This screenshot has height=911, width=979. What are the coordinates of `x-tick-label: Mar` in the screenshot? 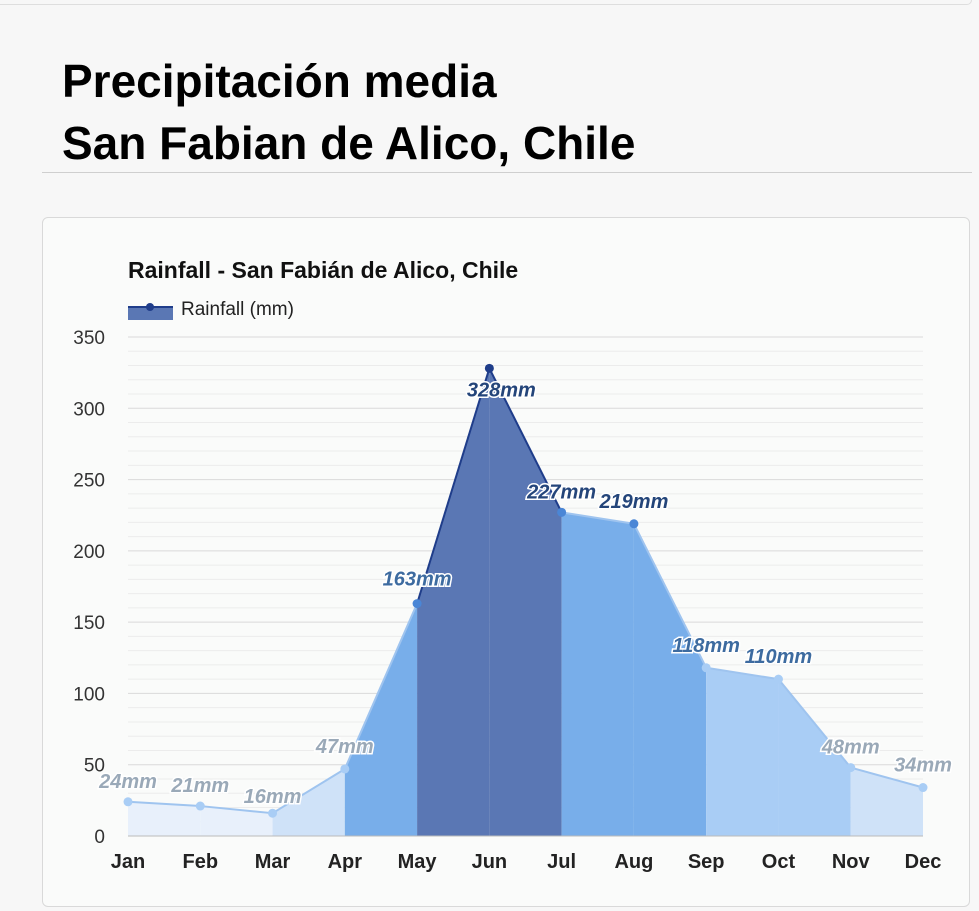 It's located at (273, 862).